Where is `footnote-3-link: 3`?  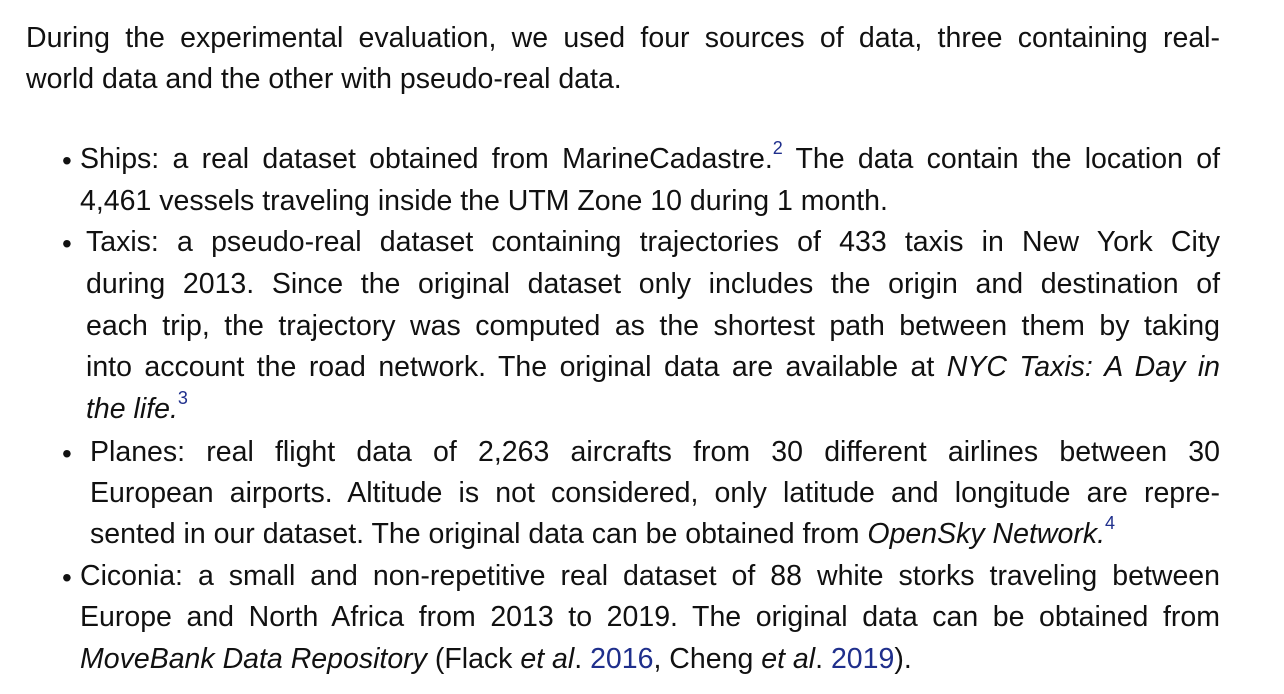 footnote-3-link: 3 is located at coordinates (182, 398).